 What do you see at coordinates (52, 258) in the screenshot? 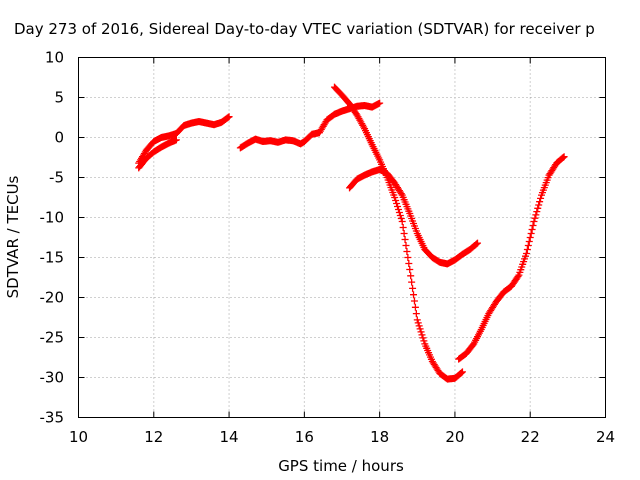
I see `y-tick-label: -15` at bounding box center [52, 258].